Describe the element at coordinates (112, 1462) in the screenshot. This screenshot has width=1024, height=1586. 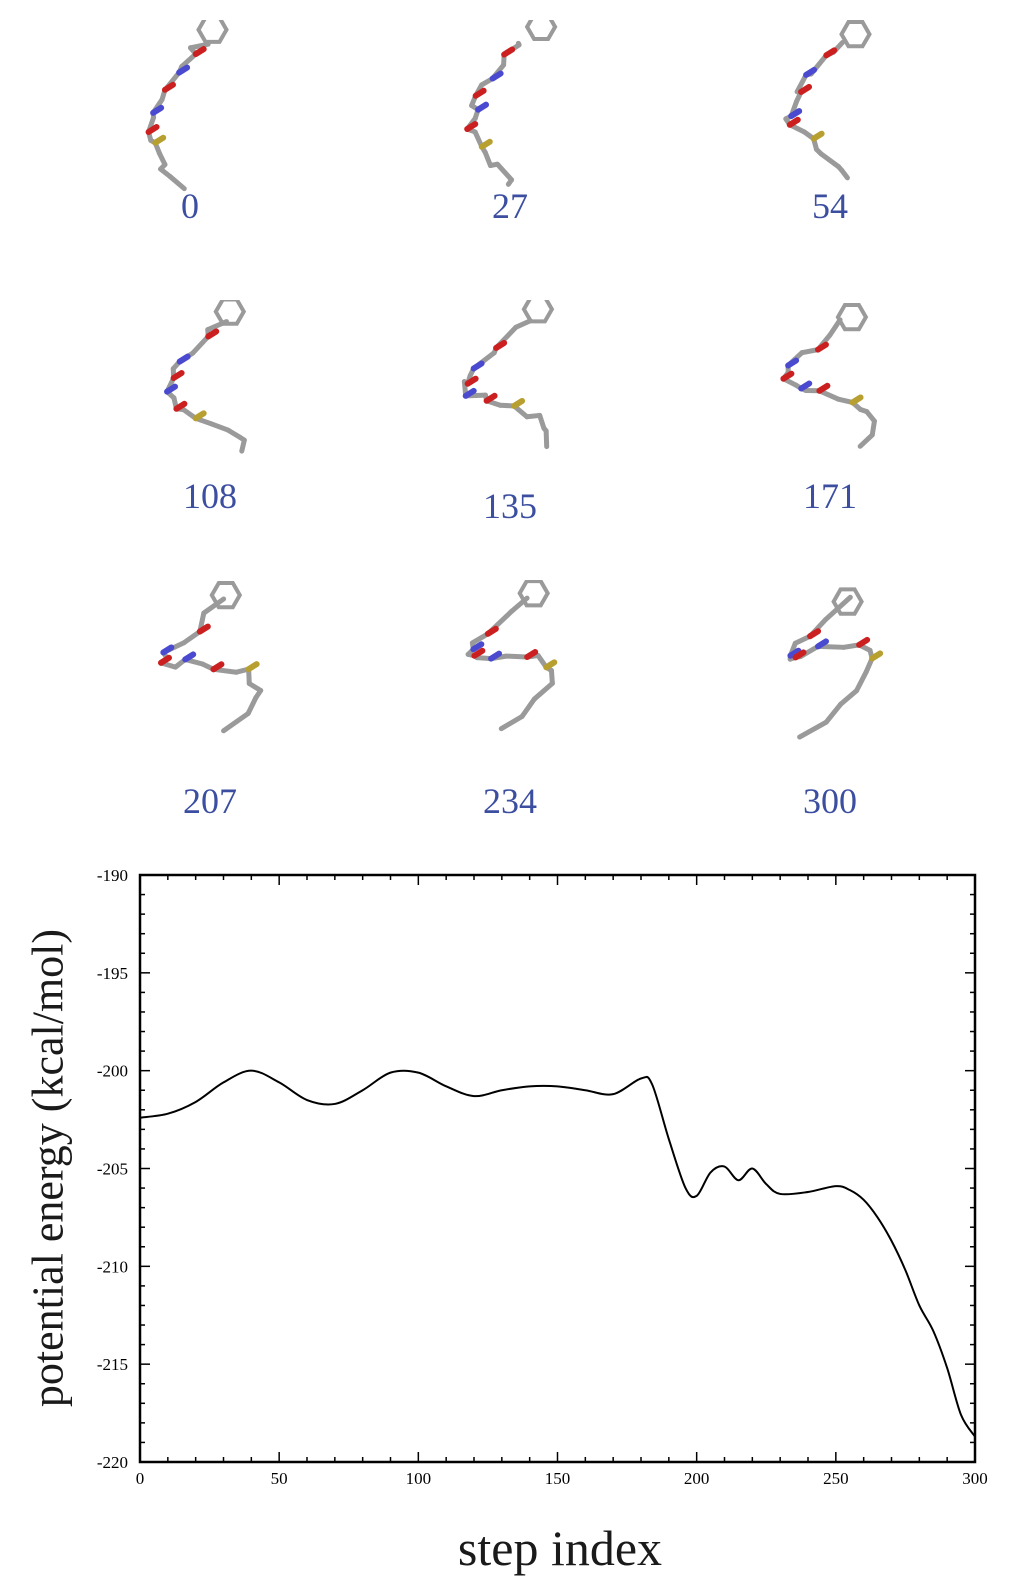
I see `y-tick-label: -220` at that location.